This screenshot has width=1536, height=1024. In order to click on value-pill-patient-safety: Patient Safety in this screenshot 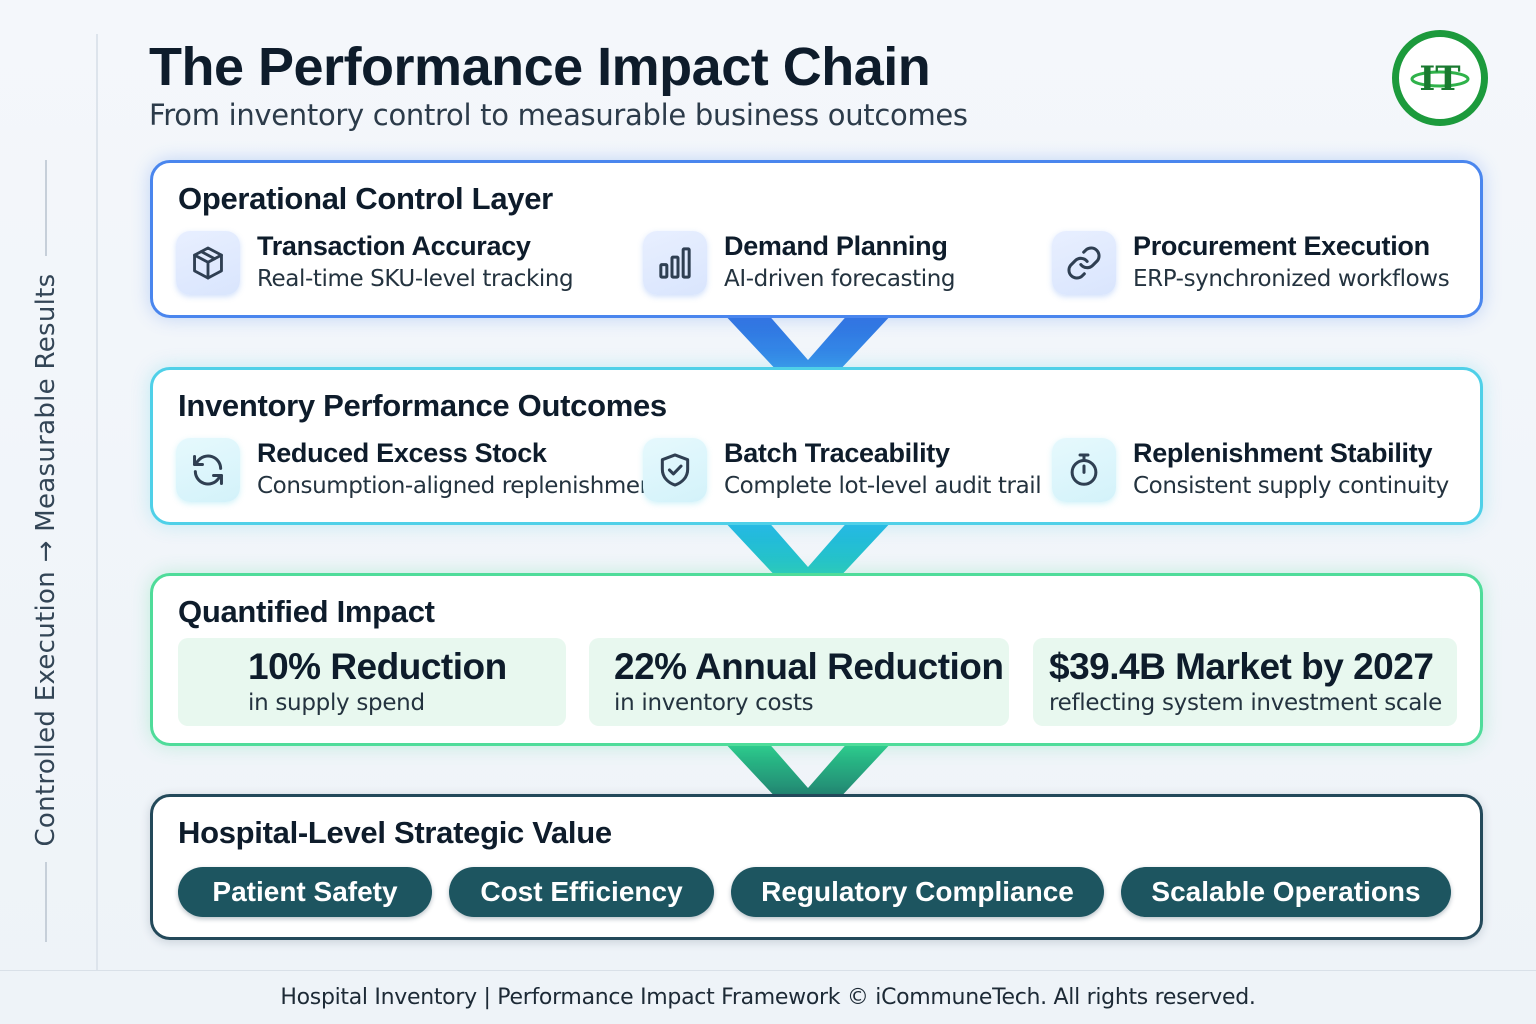, I will do `click(305, 892)`.